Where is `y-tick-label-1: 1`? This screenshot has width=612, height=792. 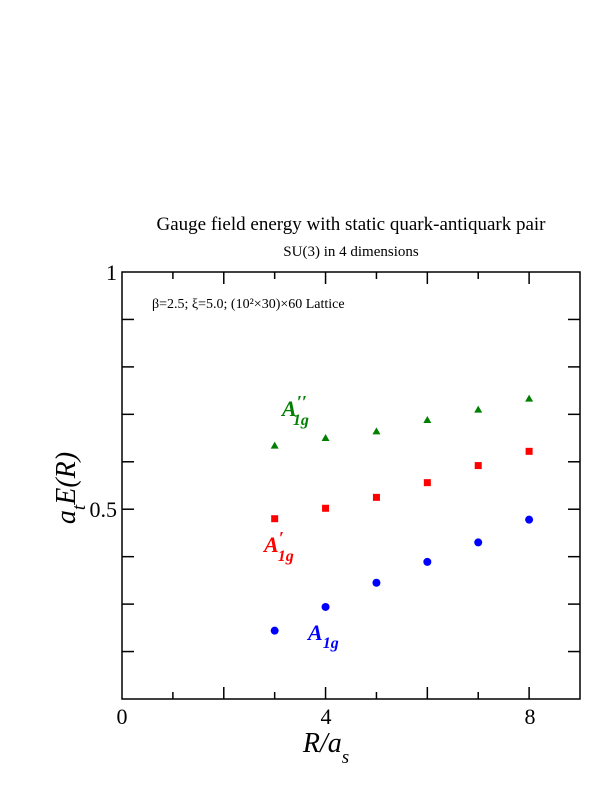
y-tick-label-1: 1 is located at coordinates (111, 272).